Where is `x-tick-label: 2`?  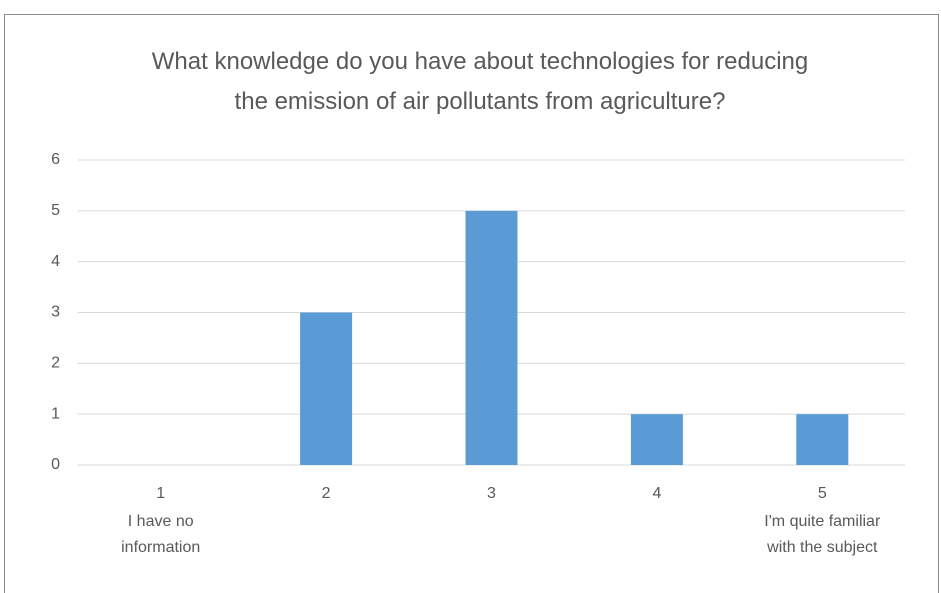 x-tick-label: 2 is located at coordinates (326, 493).